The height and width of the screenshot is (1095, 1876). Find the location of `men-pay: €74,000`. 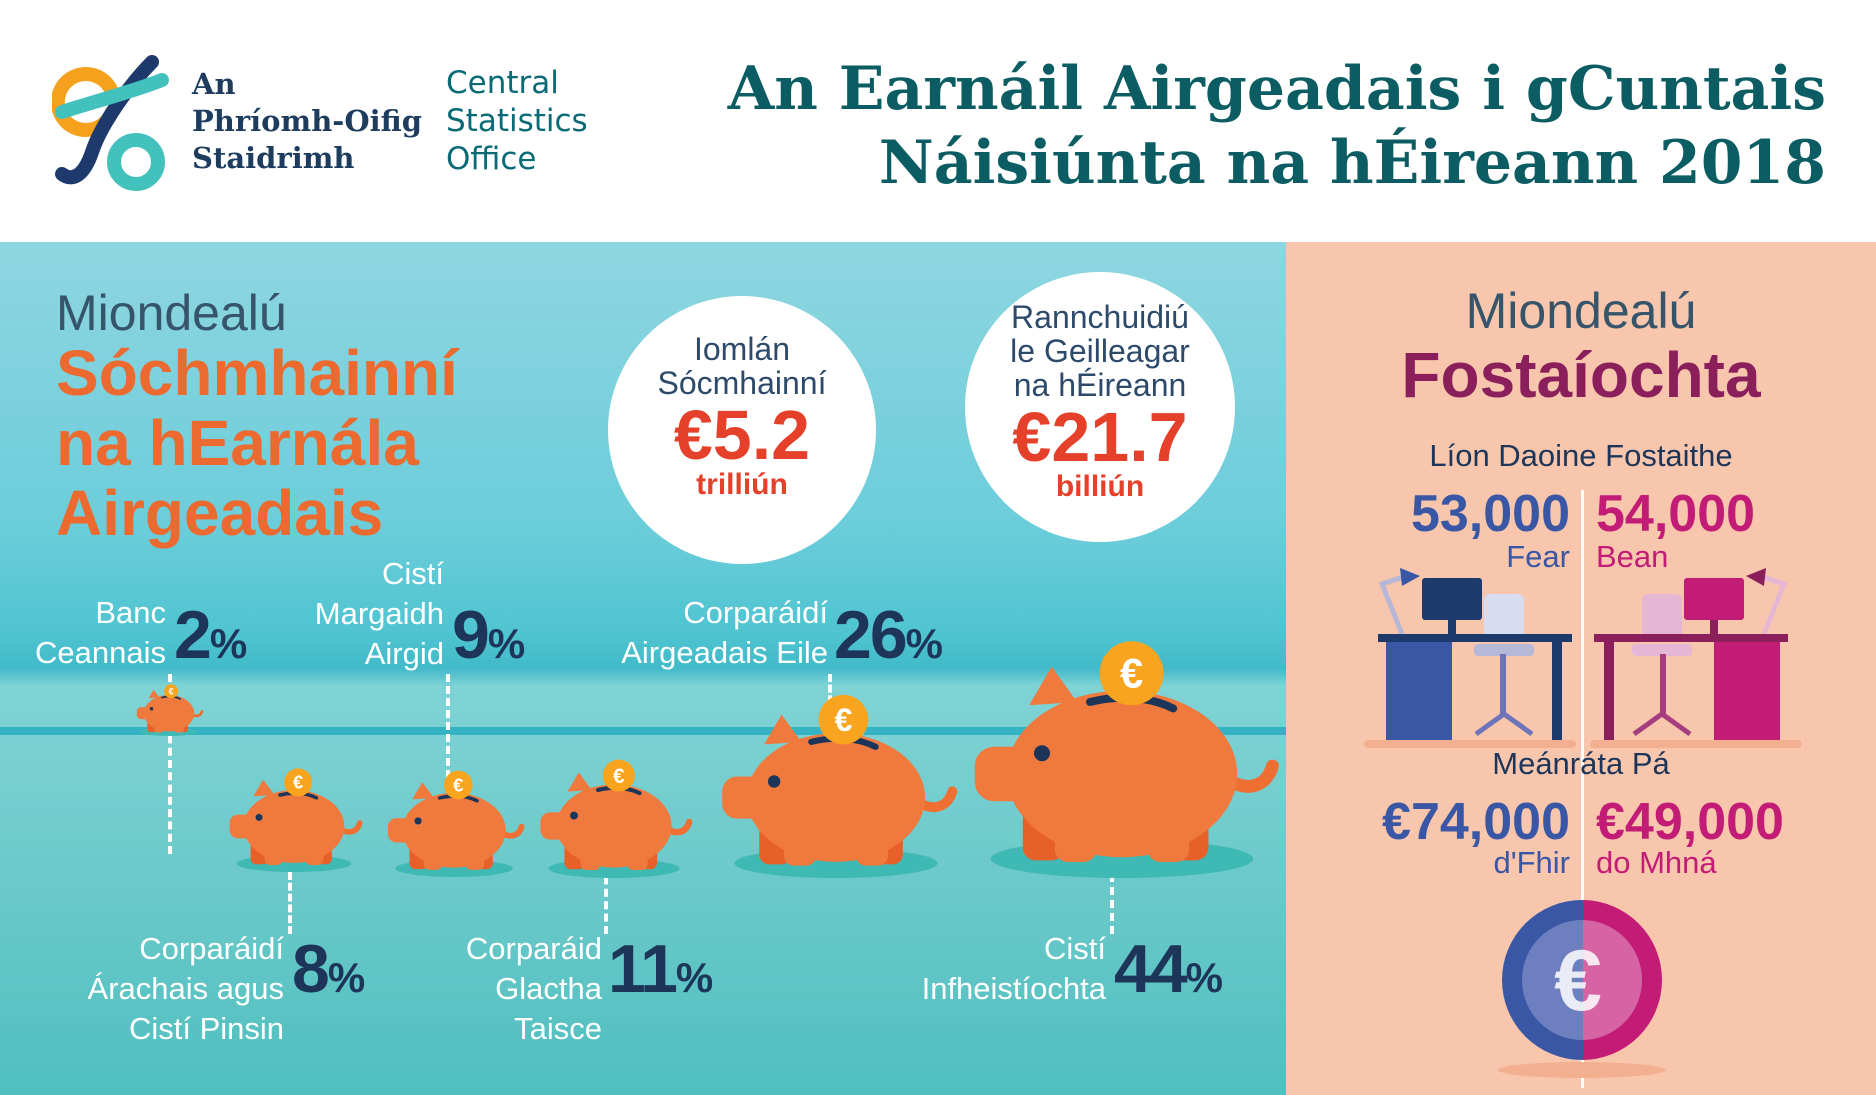

men-pay: €74,000 is located at coordinates (1476, 822).